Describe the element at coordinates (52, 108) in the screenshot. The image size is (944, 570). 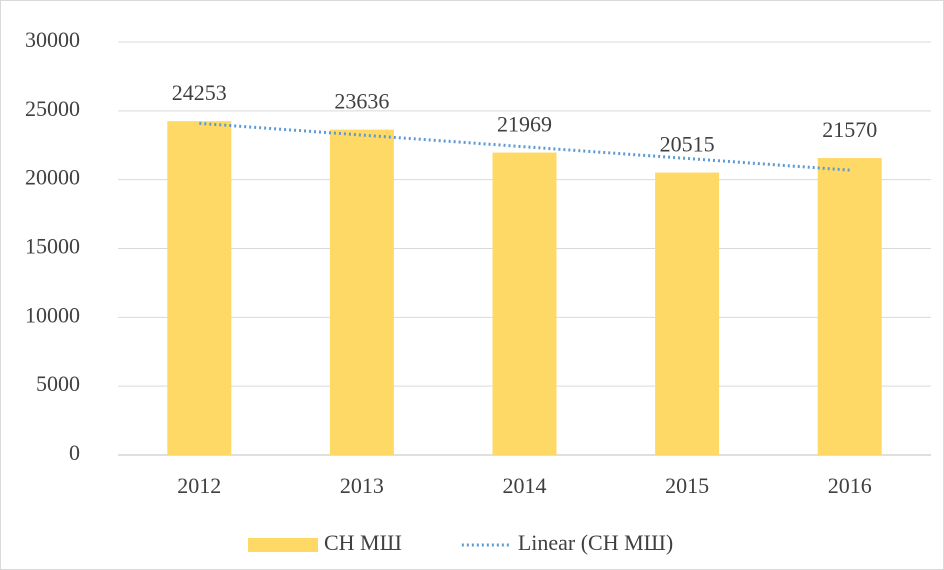
I see `y-tick-label: 25000` at that location.